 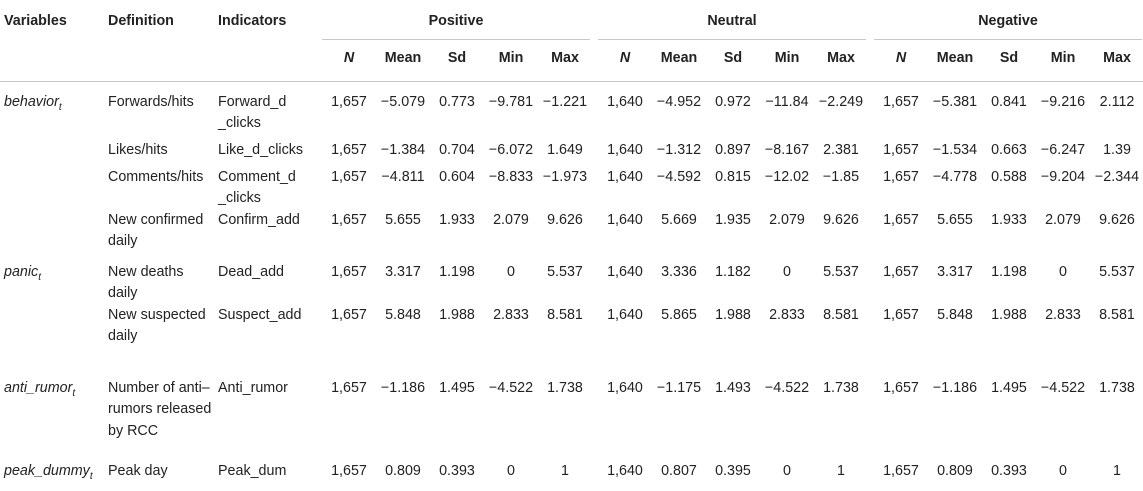 What do you see at coordinates (1009, 220) in the screenshot?
I see `value-negative-sd: 1.933` at bounding box center [1009, 220].